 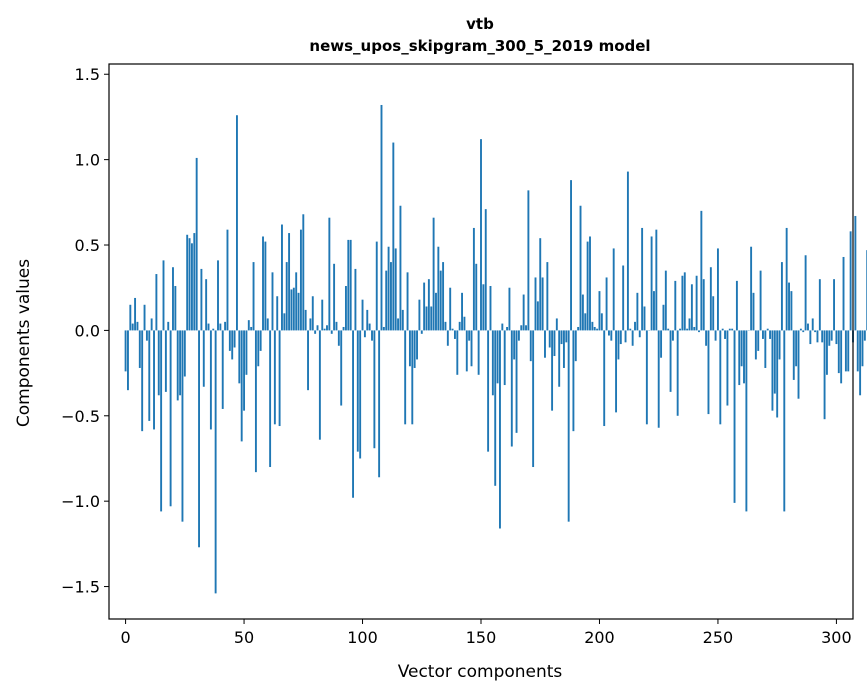 I want to click on y-axis-ticks: −1.5 −1.0 −0.5 0.0 0.5 1.0 1.5, so click(x=85, y=331).